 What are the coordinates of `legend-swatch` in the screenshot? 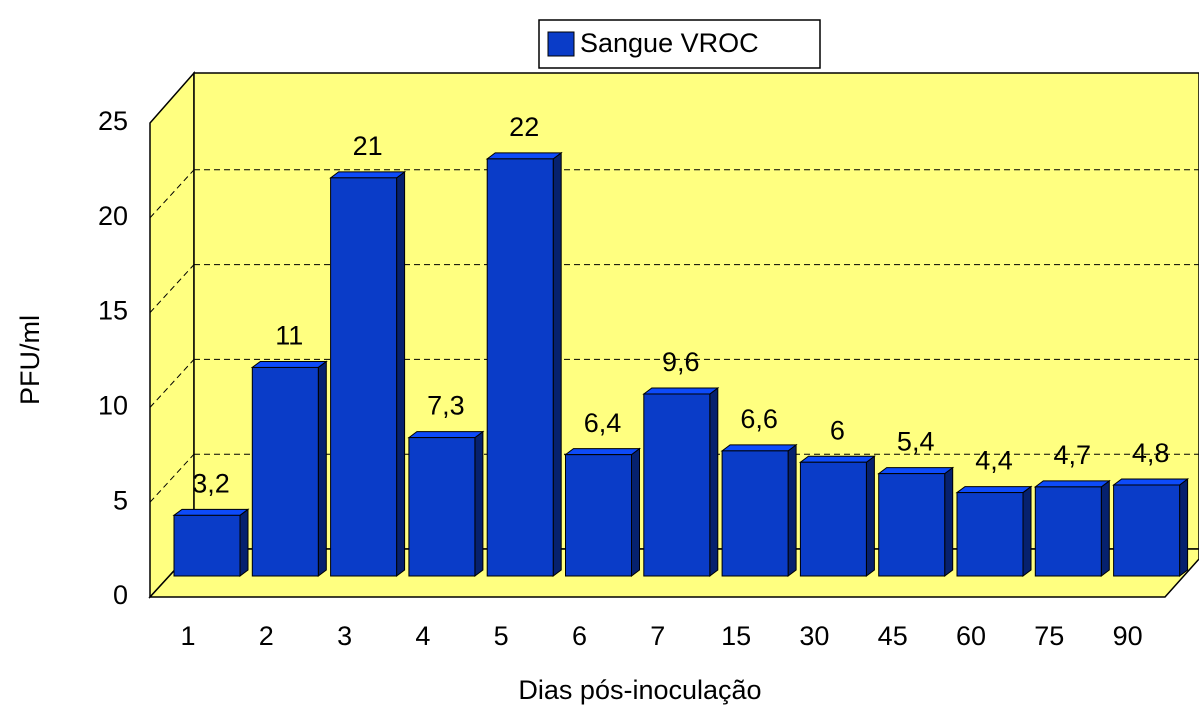 It's located at (561, 44).